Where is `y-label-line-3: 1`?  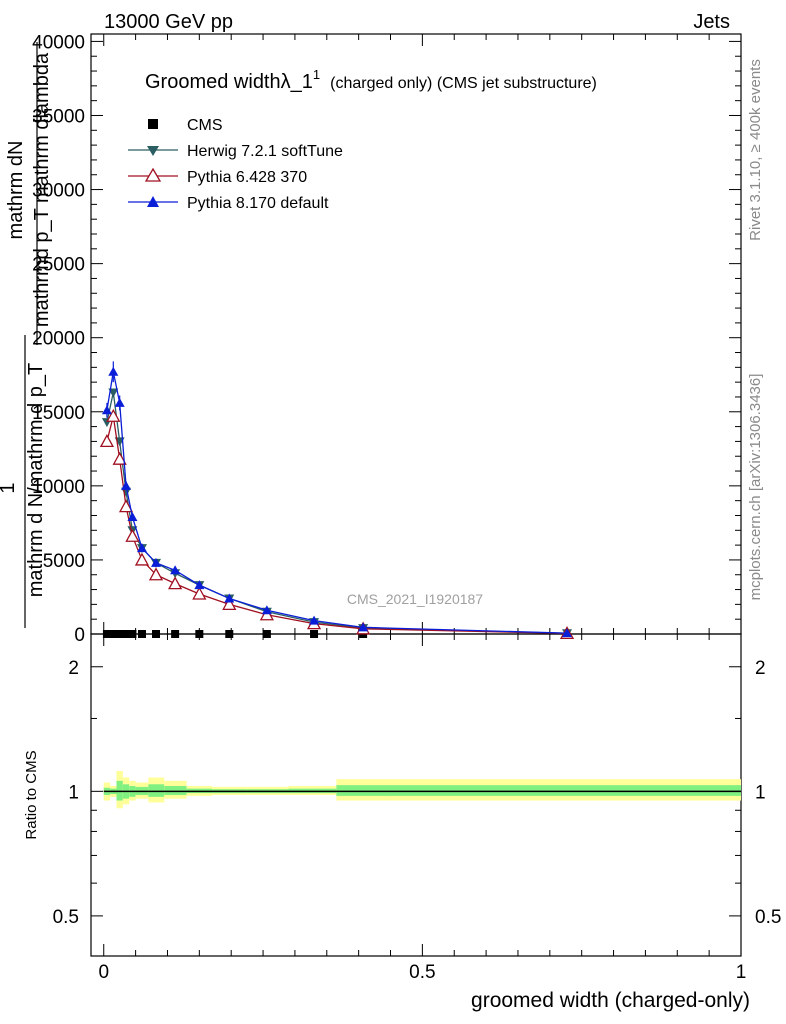 y-label-line-3: 1 is located at coordinates (9, 487).